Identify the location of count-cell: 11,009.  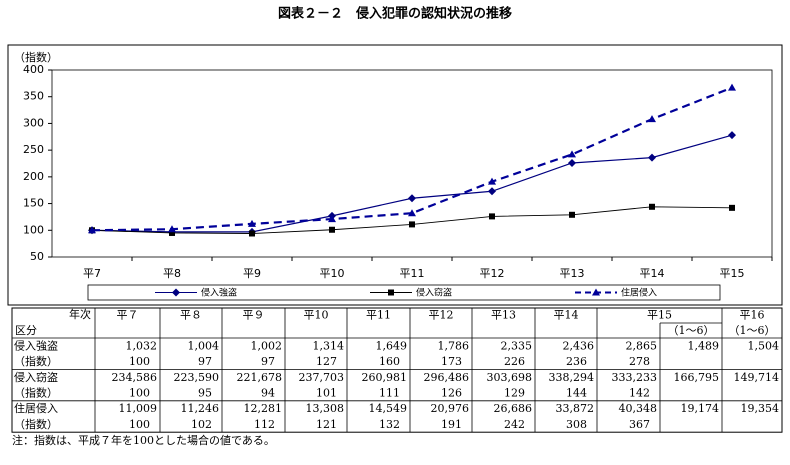
(138, 408).